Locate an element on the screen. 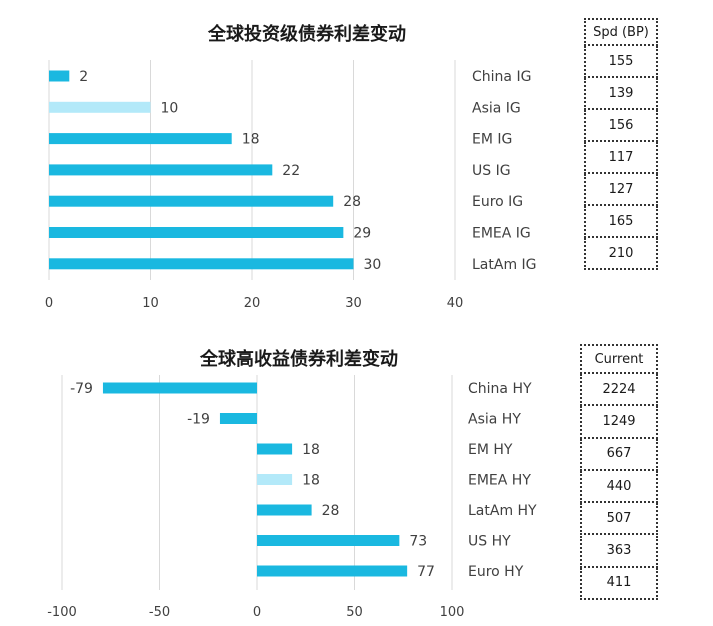  hy-category-label: EM HY is located at coordinates (490, 450).